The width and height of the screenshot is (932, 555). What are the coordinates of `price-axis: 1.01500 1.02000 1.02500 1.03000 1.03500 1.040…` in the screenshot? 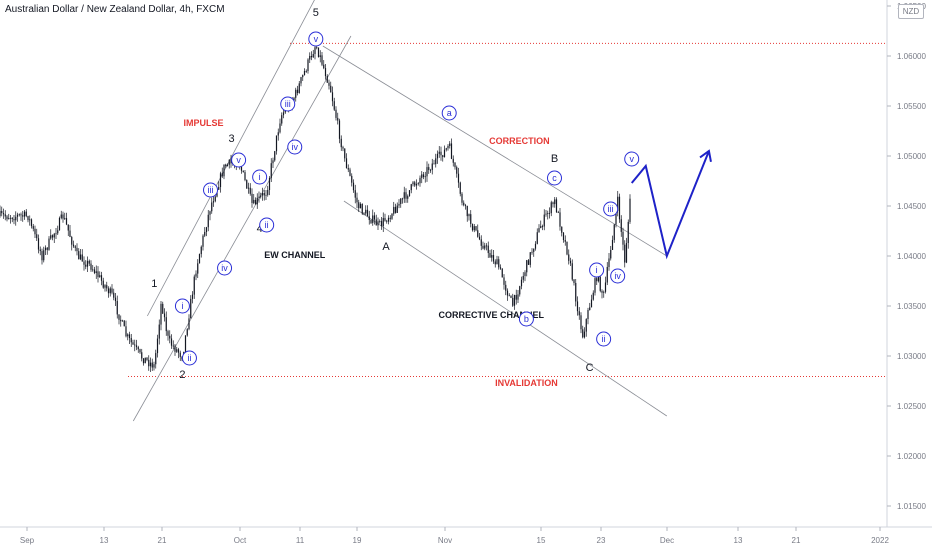 It's located at (909, 275).